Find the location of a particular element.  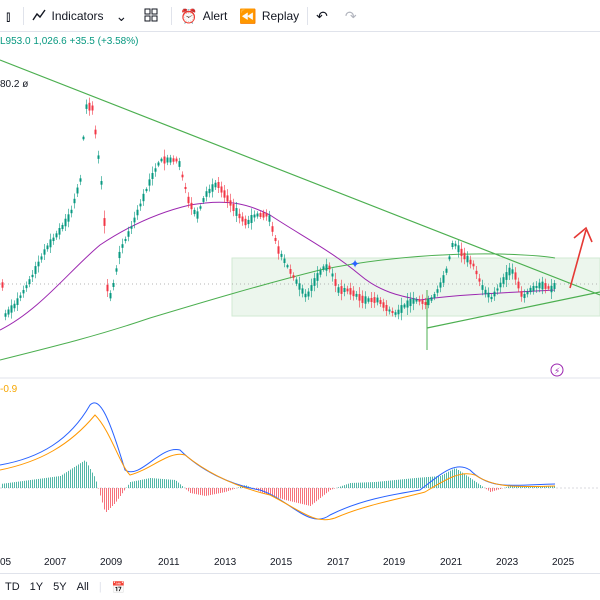

undo-button: ↶ is located at coordinates (324, 16).